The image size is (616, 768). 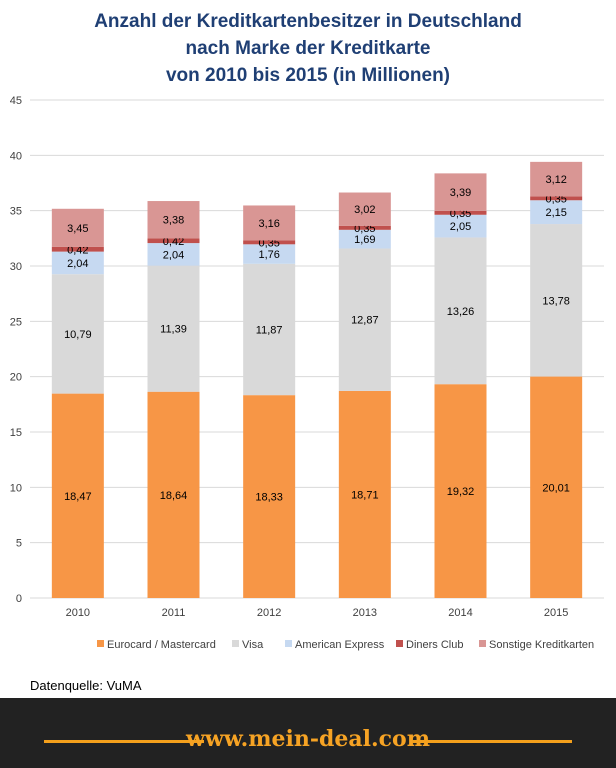 I want to click on data-label: 3,39, so click(x=460, y=193).